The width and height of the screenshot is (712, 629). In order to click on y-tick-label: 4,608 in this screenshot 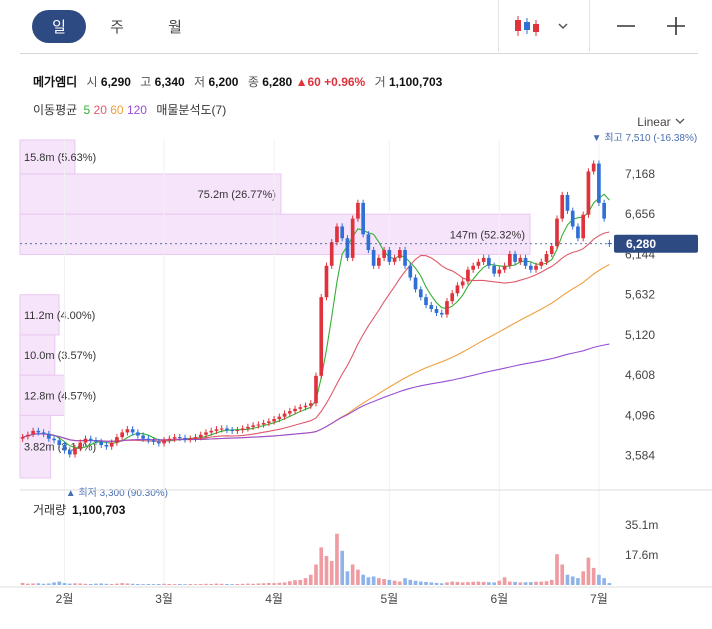, I will do `click(640, 375)`.